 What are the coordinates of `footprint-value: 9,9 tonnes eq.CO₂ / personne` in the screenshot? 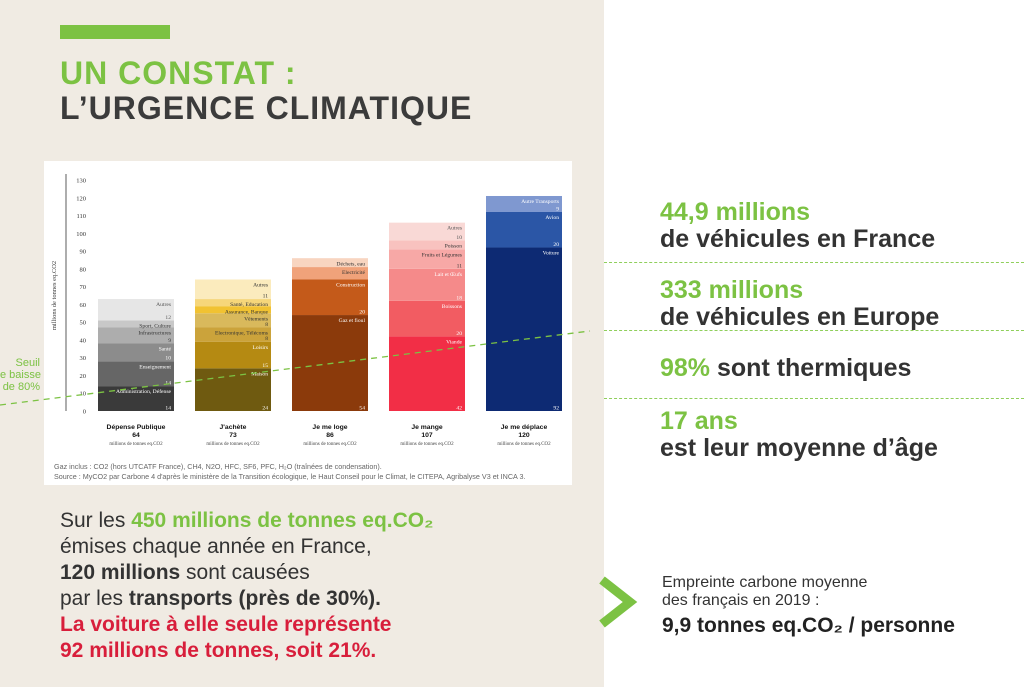 It's located at (808, 625).